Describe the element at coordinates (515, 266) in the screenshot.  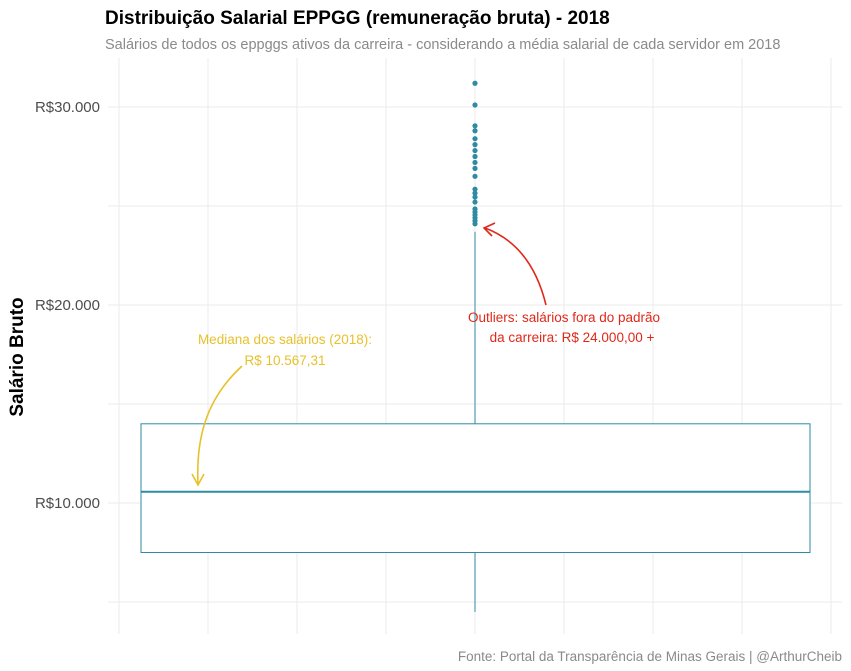
I see `outlier-arrow` at that location.